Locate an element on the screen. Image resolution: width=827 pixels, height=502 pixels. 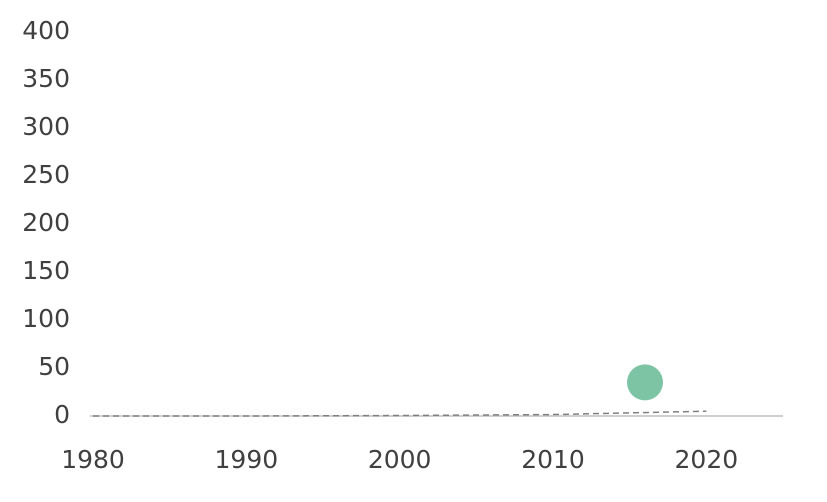
y-tick-label: 250 is located at coordinates (46, 174).